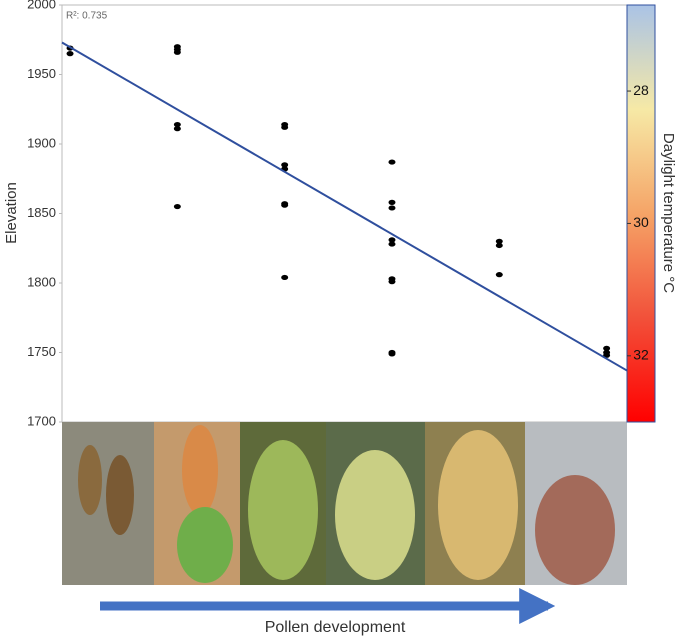 The image size is (679, 644). I want to click on colorbar-tick-label: 32, so click(641, 355).